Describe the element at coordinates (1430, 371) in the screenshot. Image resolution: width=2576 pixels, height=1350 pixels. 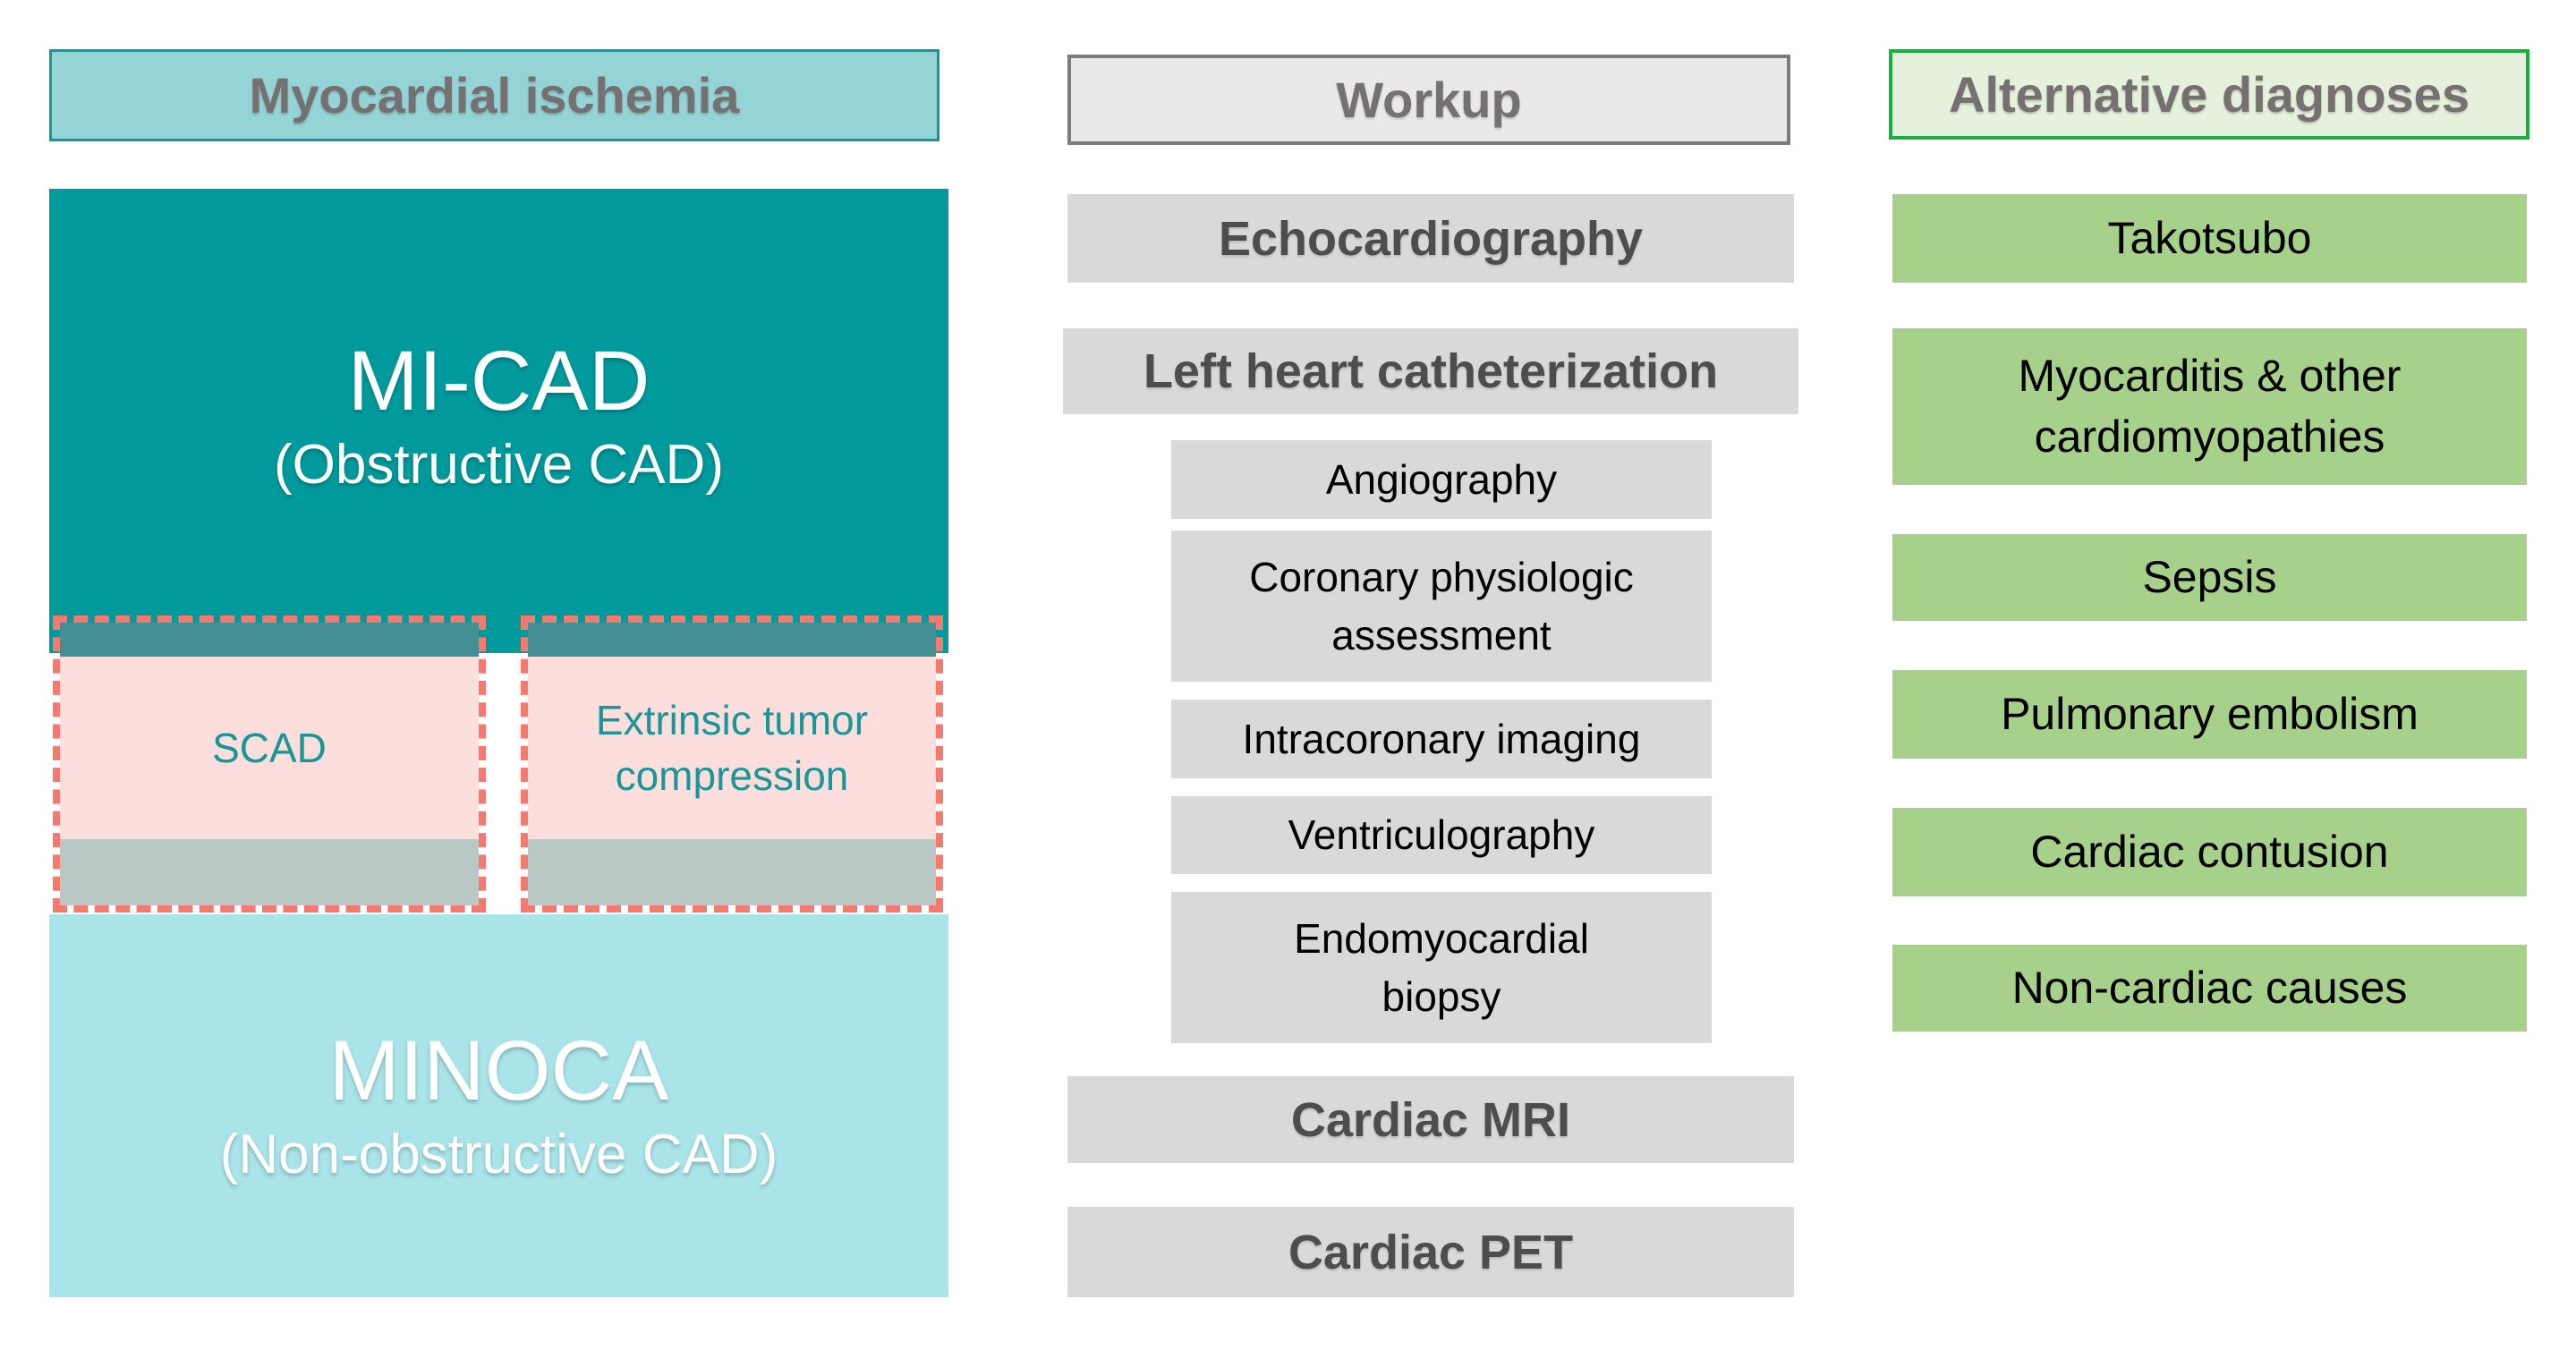
I see `workup-item-left-heart-catheterization: Left heart catheterization` at that location.